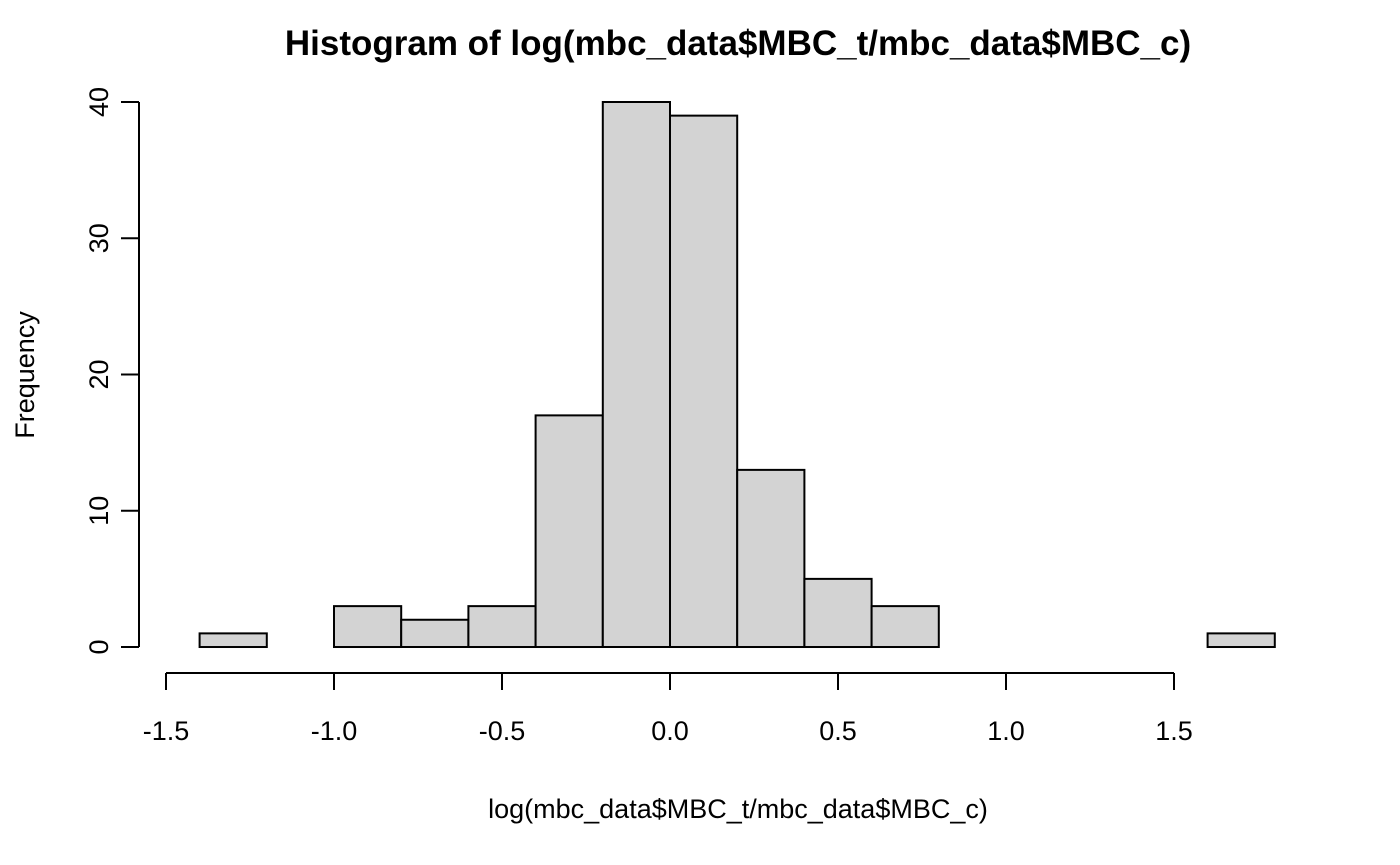 This screenshot has width=1400, height=865. I want to click on x-tick-label: -1.5, so click(166, 731).